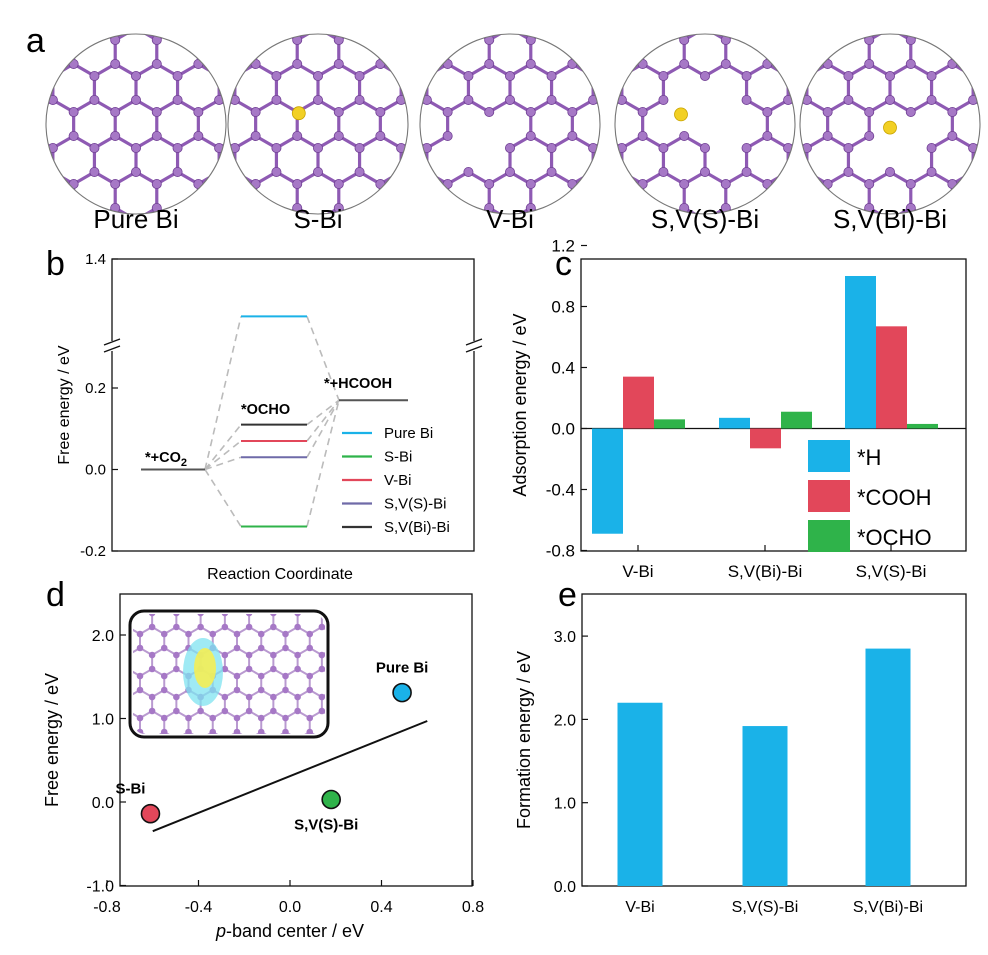 The width and height of the screenshot is (988, 955). I want to click on bar-ocho, so click(922, 426).